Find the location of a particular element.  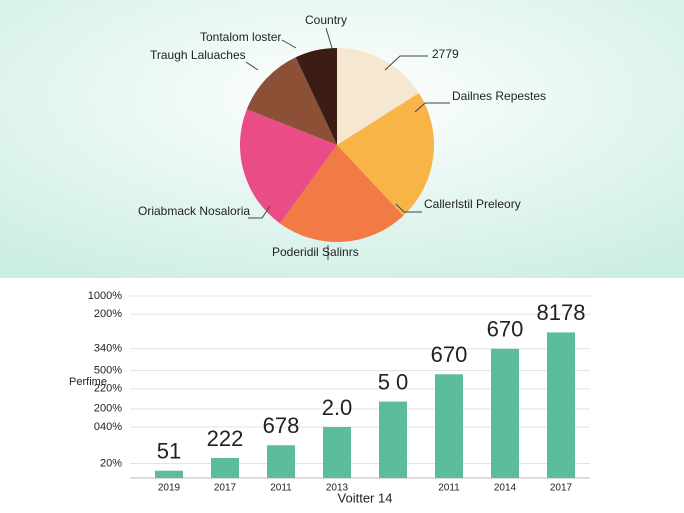

data-label: 222 is located at coordinates (225, 438).